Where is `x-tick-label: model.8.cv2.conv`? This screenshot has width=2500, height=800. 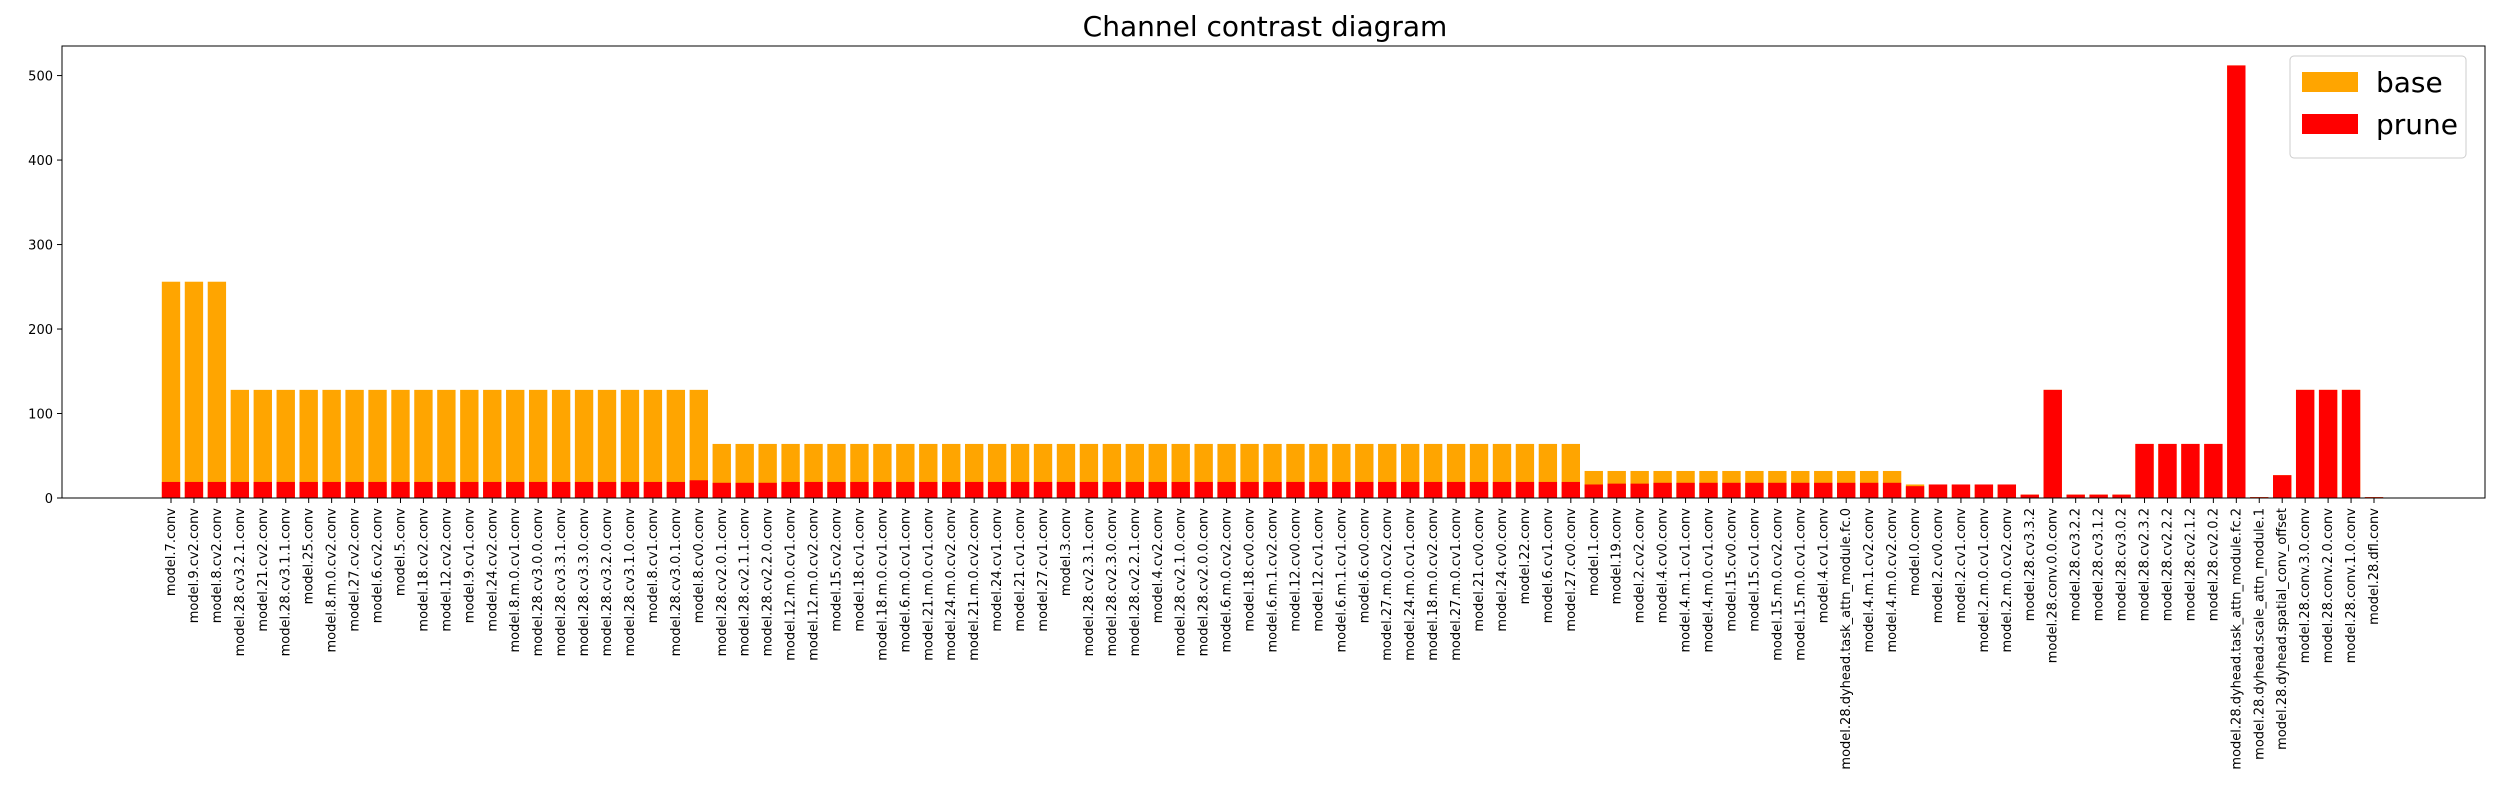 x-tick-label: model.8.cv2.conv is located at coordinates (217, 566).